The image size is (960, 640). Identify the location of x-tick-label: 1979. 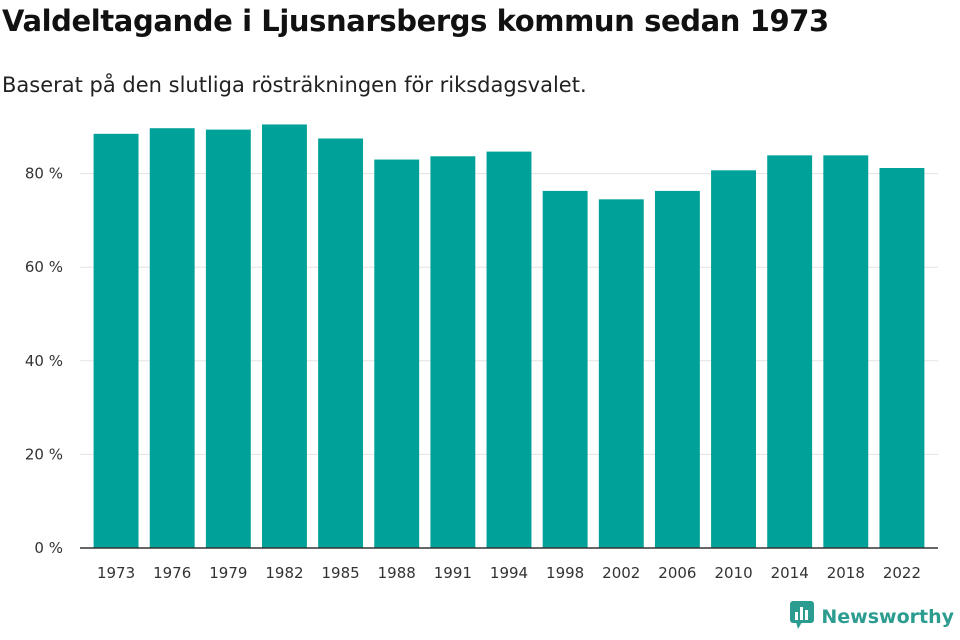
(228, 573).